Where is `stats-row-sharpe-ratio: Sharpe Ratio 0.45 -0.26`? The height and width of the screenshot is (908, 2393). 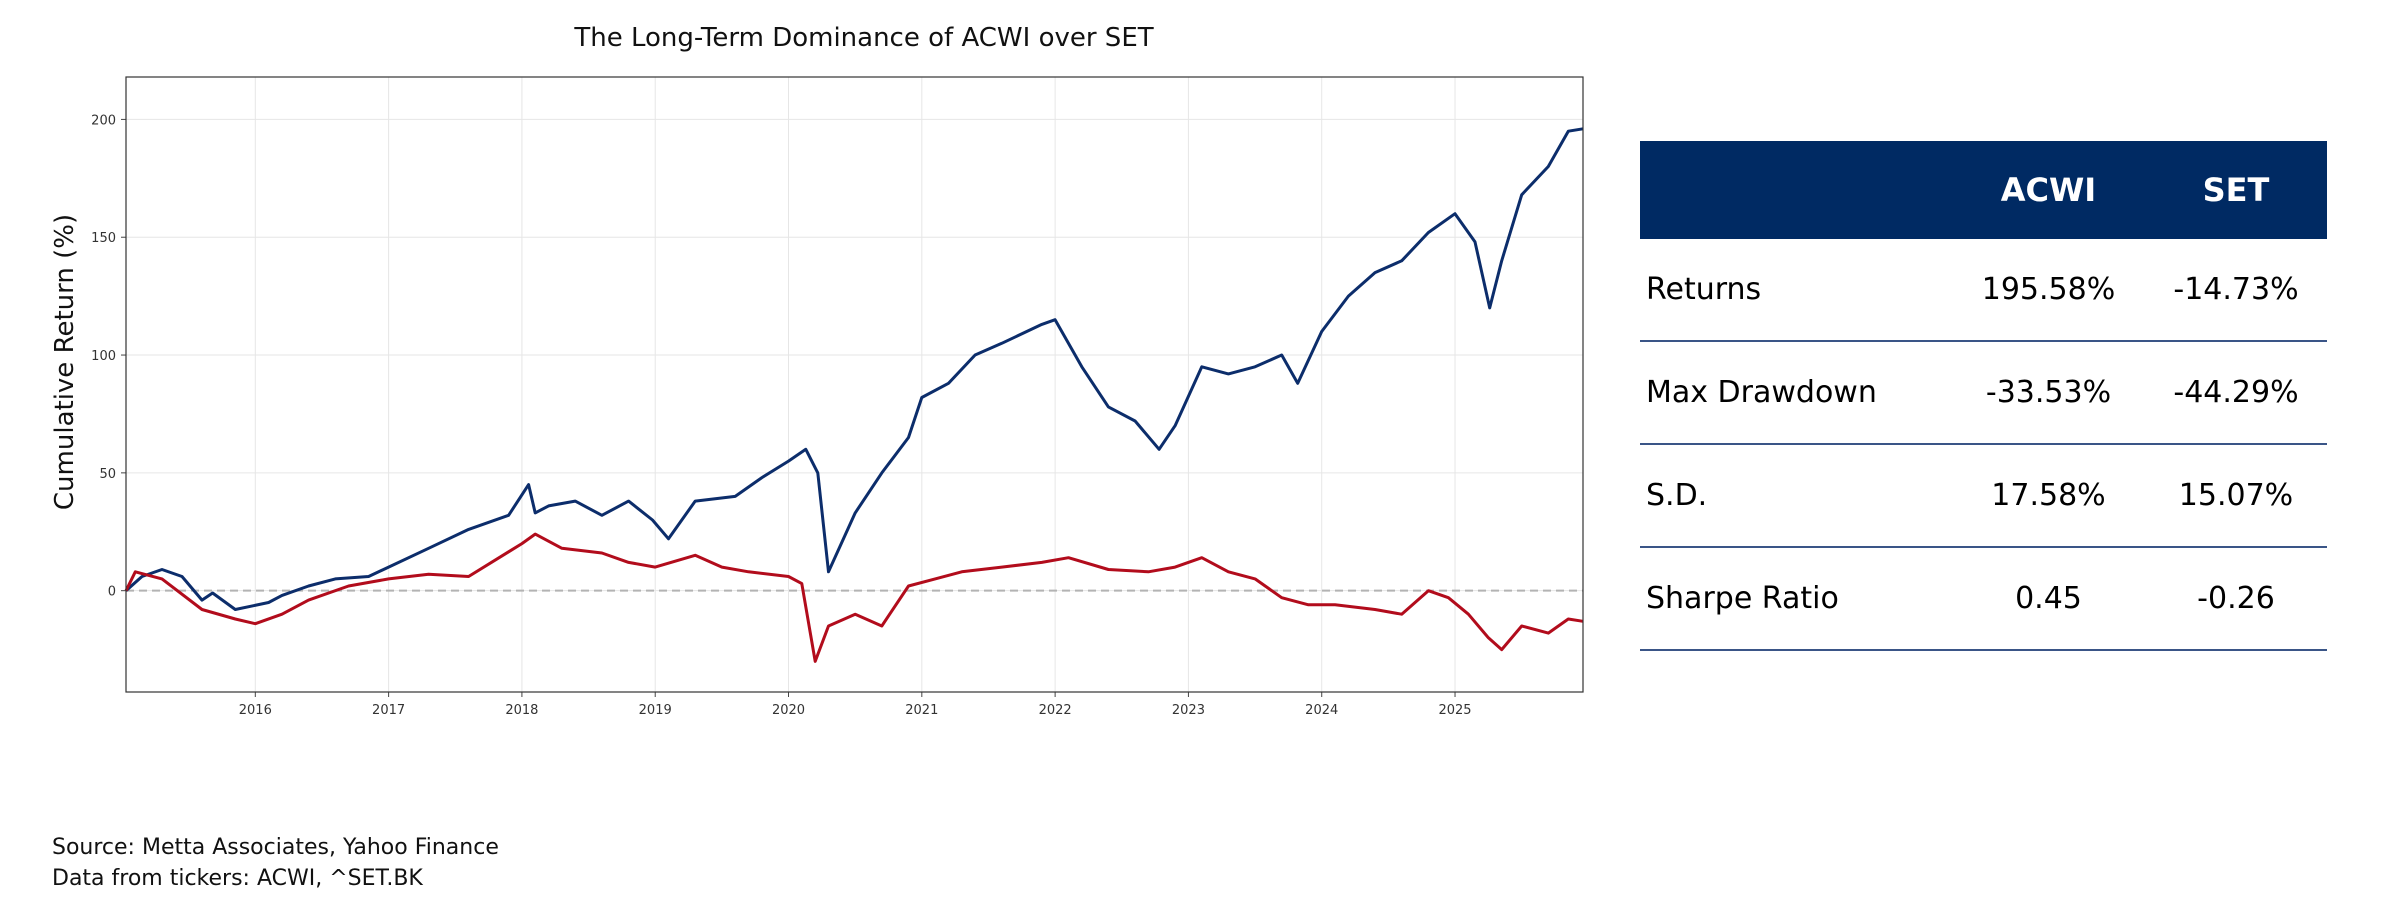
stats-row-sharpe-ratio: Sharpe Ratio 0.45 -0.26 is located at coordinates (1983, 599).